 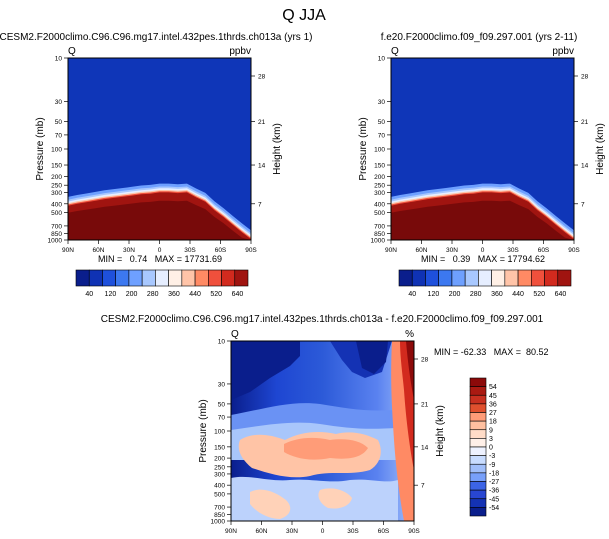 I want to click on stats-text: MIN = -62.33 MAX = 80.52, so click(x=491, y=352).